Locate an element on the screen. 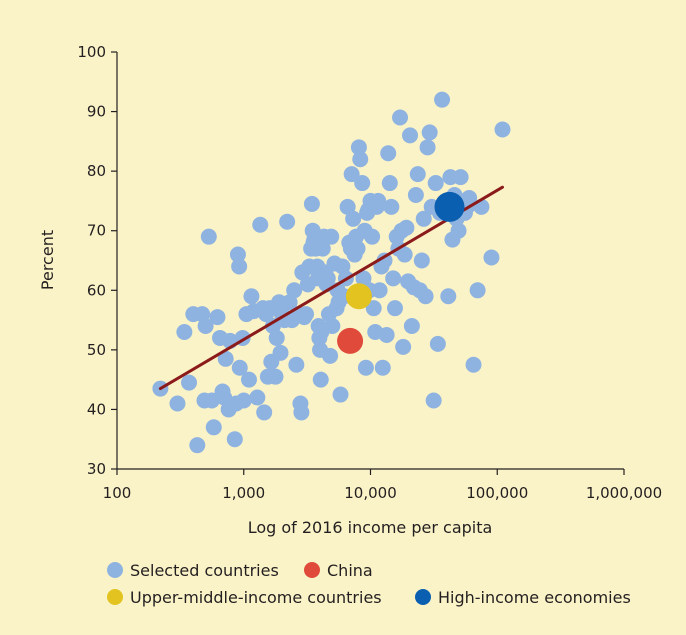  legend-marker-umic is located at coordinates (115, 597).